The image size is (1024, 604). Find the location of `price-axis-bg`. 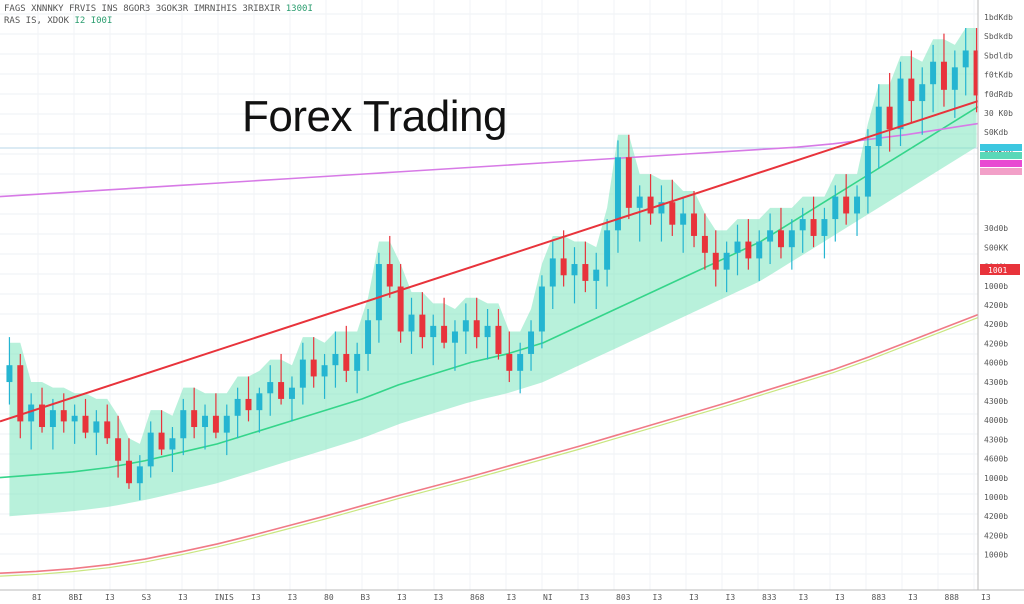

price-axis-bg is located at coordinates (1001, 302).